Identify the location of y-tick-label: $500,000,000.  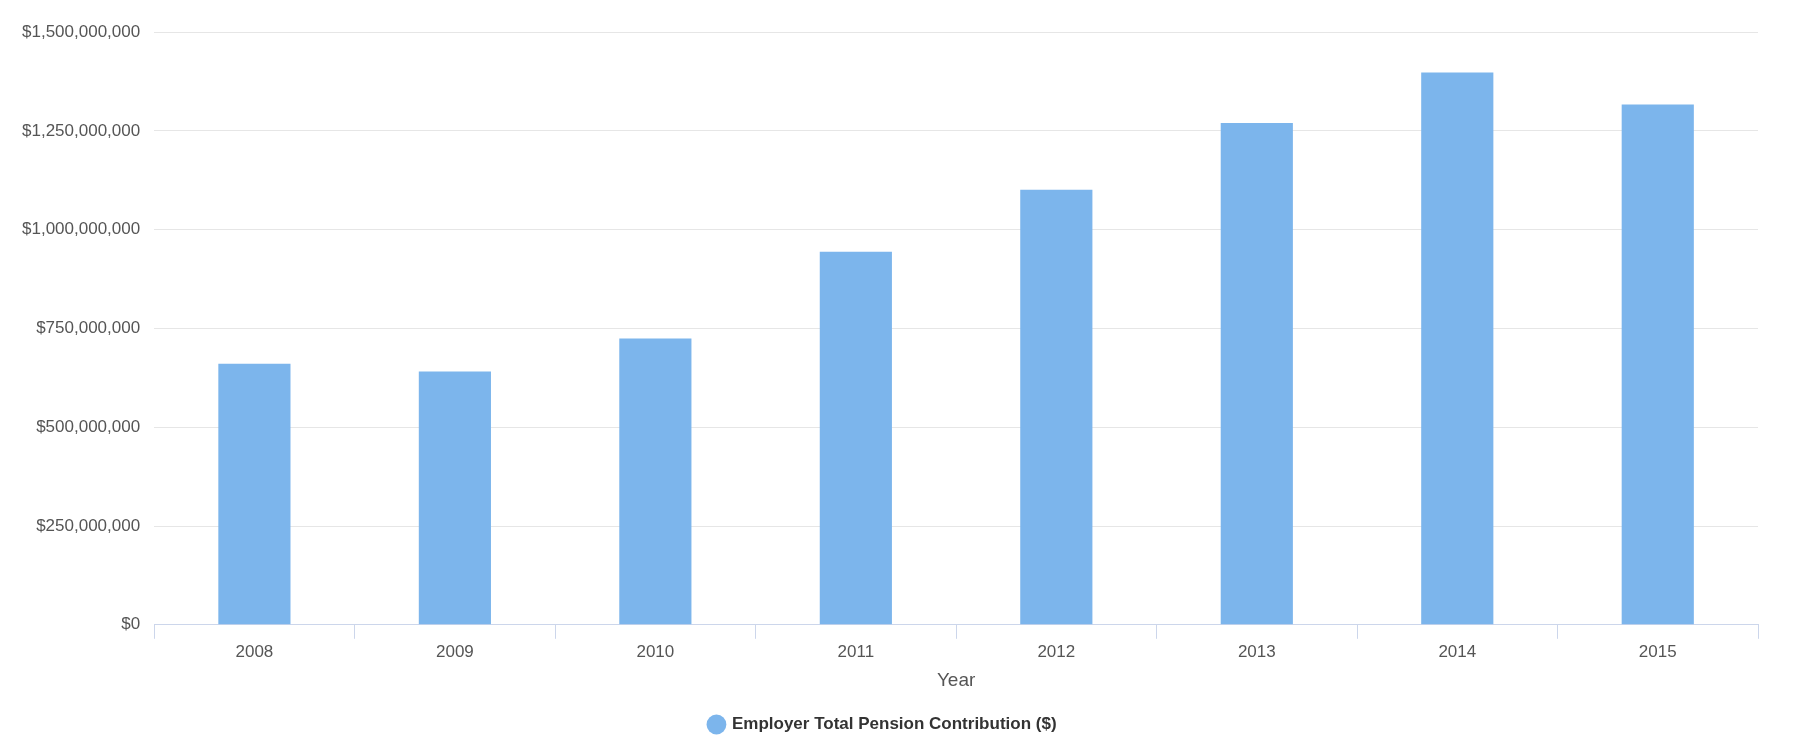
(88, 426).